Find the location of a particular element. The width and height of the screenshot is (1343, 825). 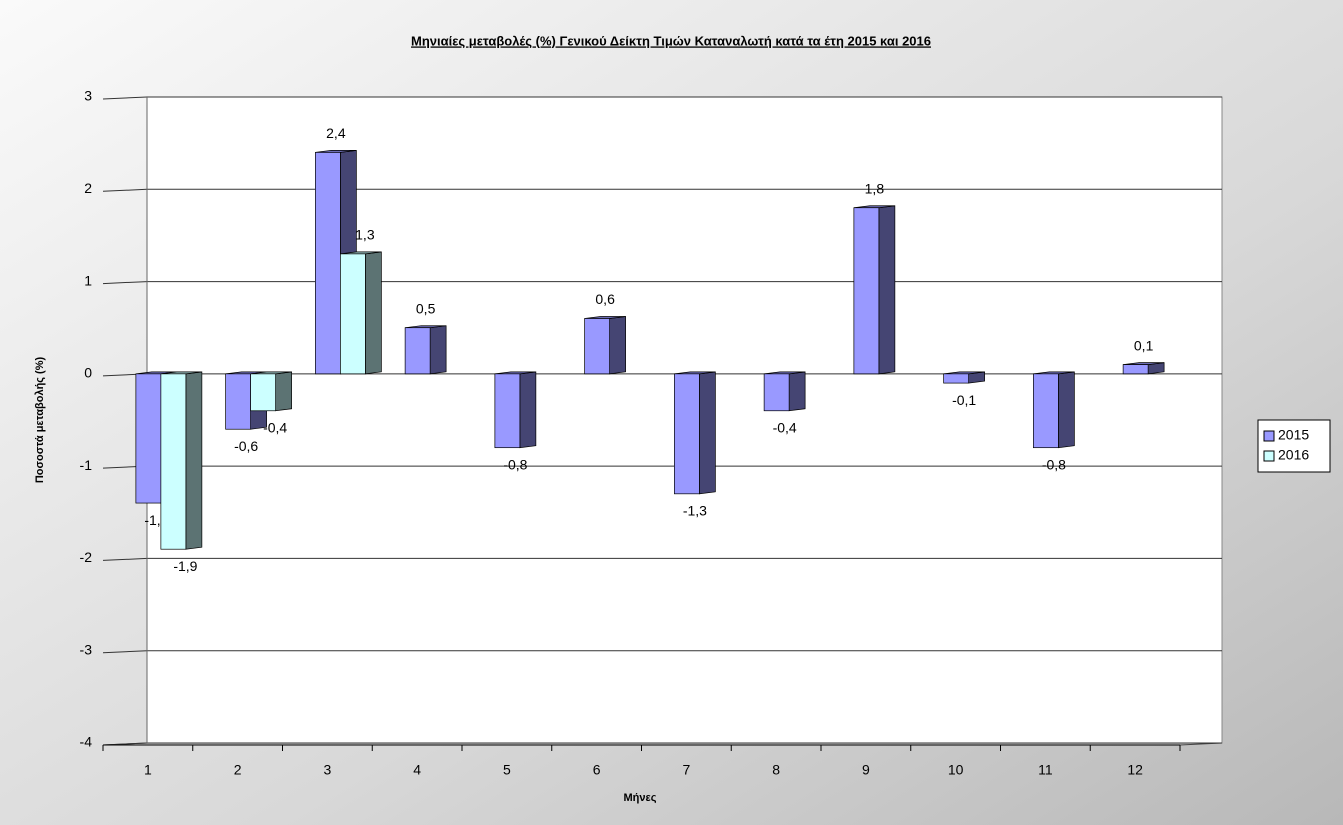

legend-label: 2016 is located at coordinates (1293, 455).